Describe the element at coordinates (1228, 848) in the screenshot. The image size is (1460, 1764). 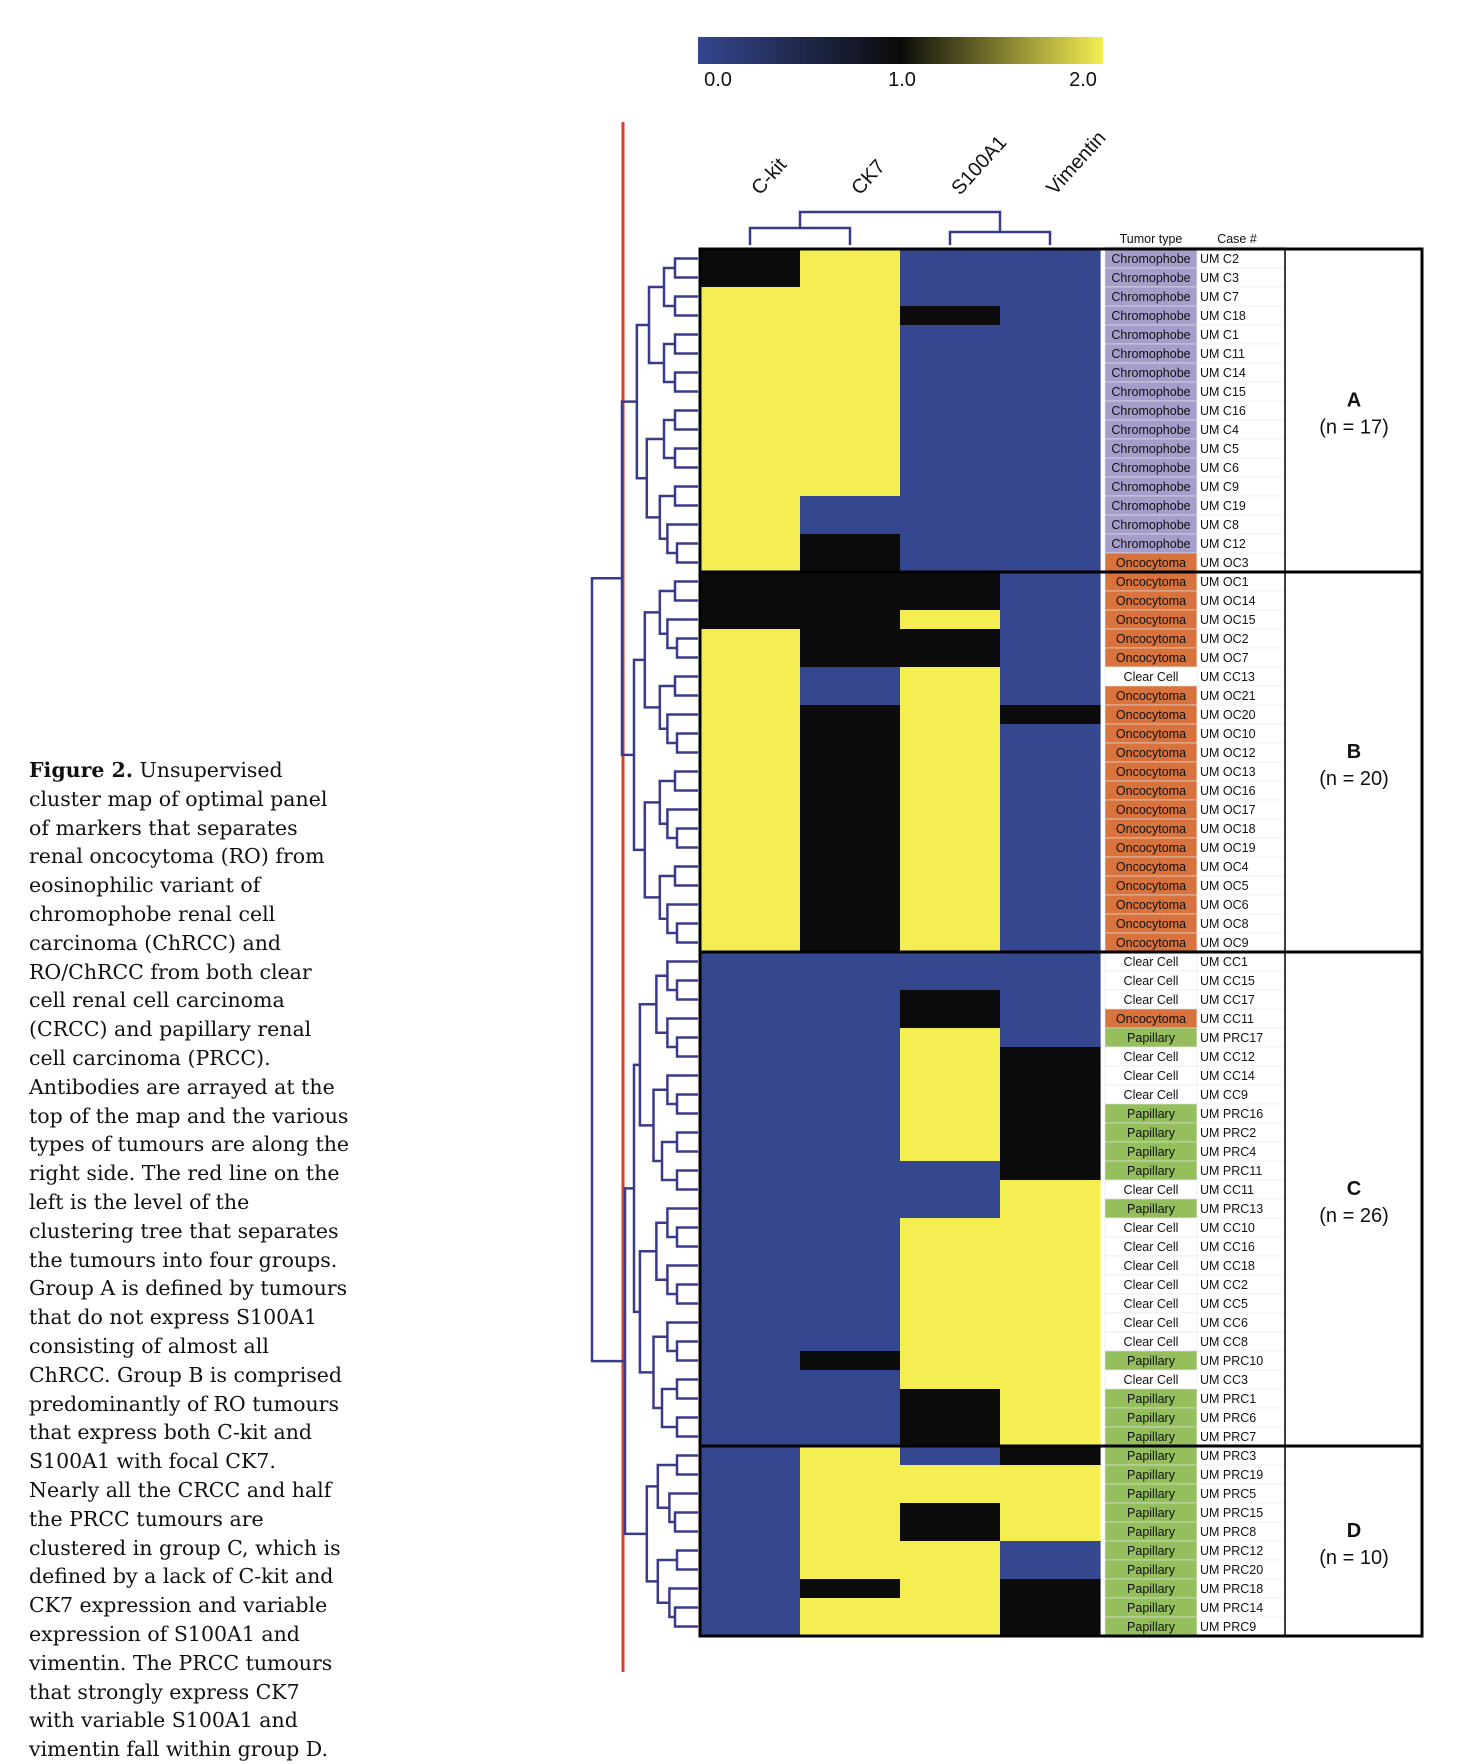
I see `case-label: UM OC19` at that location.